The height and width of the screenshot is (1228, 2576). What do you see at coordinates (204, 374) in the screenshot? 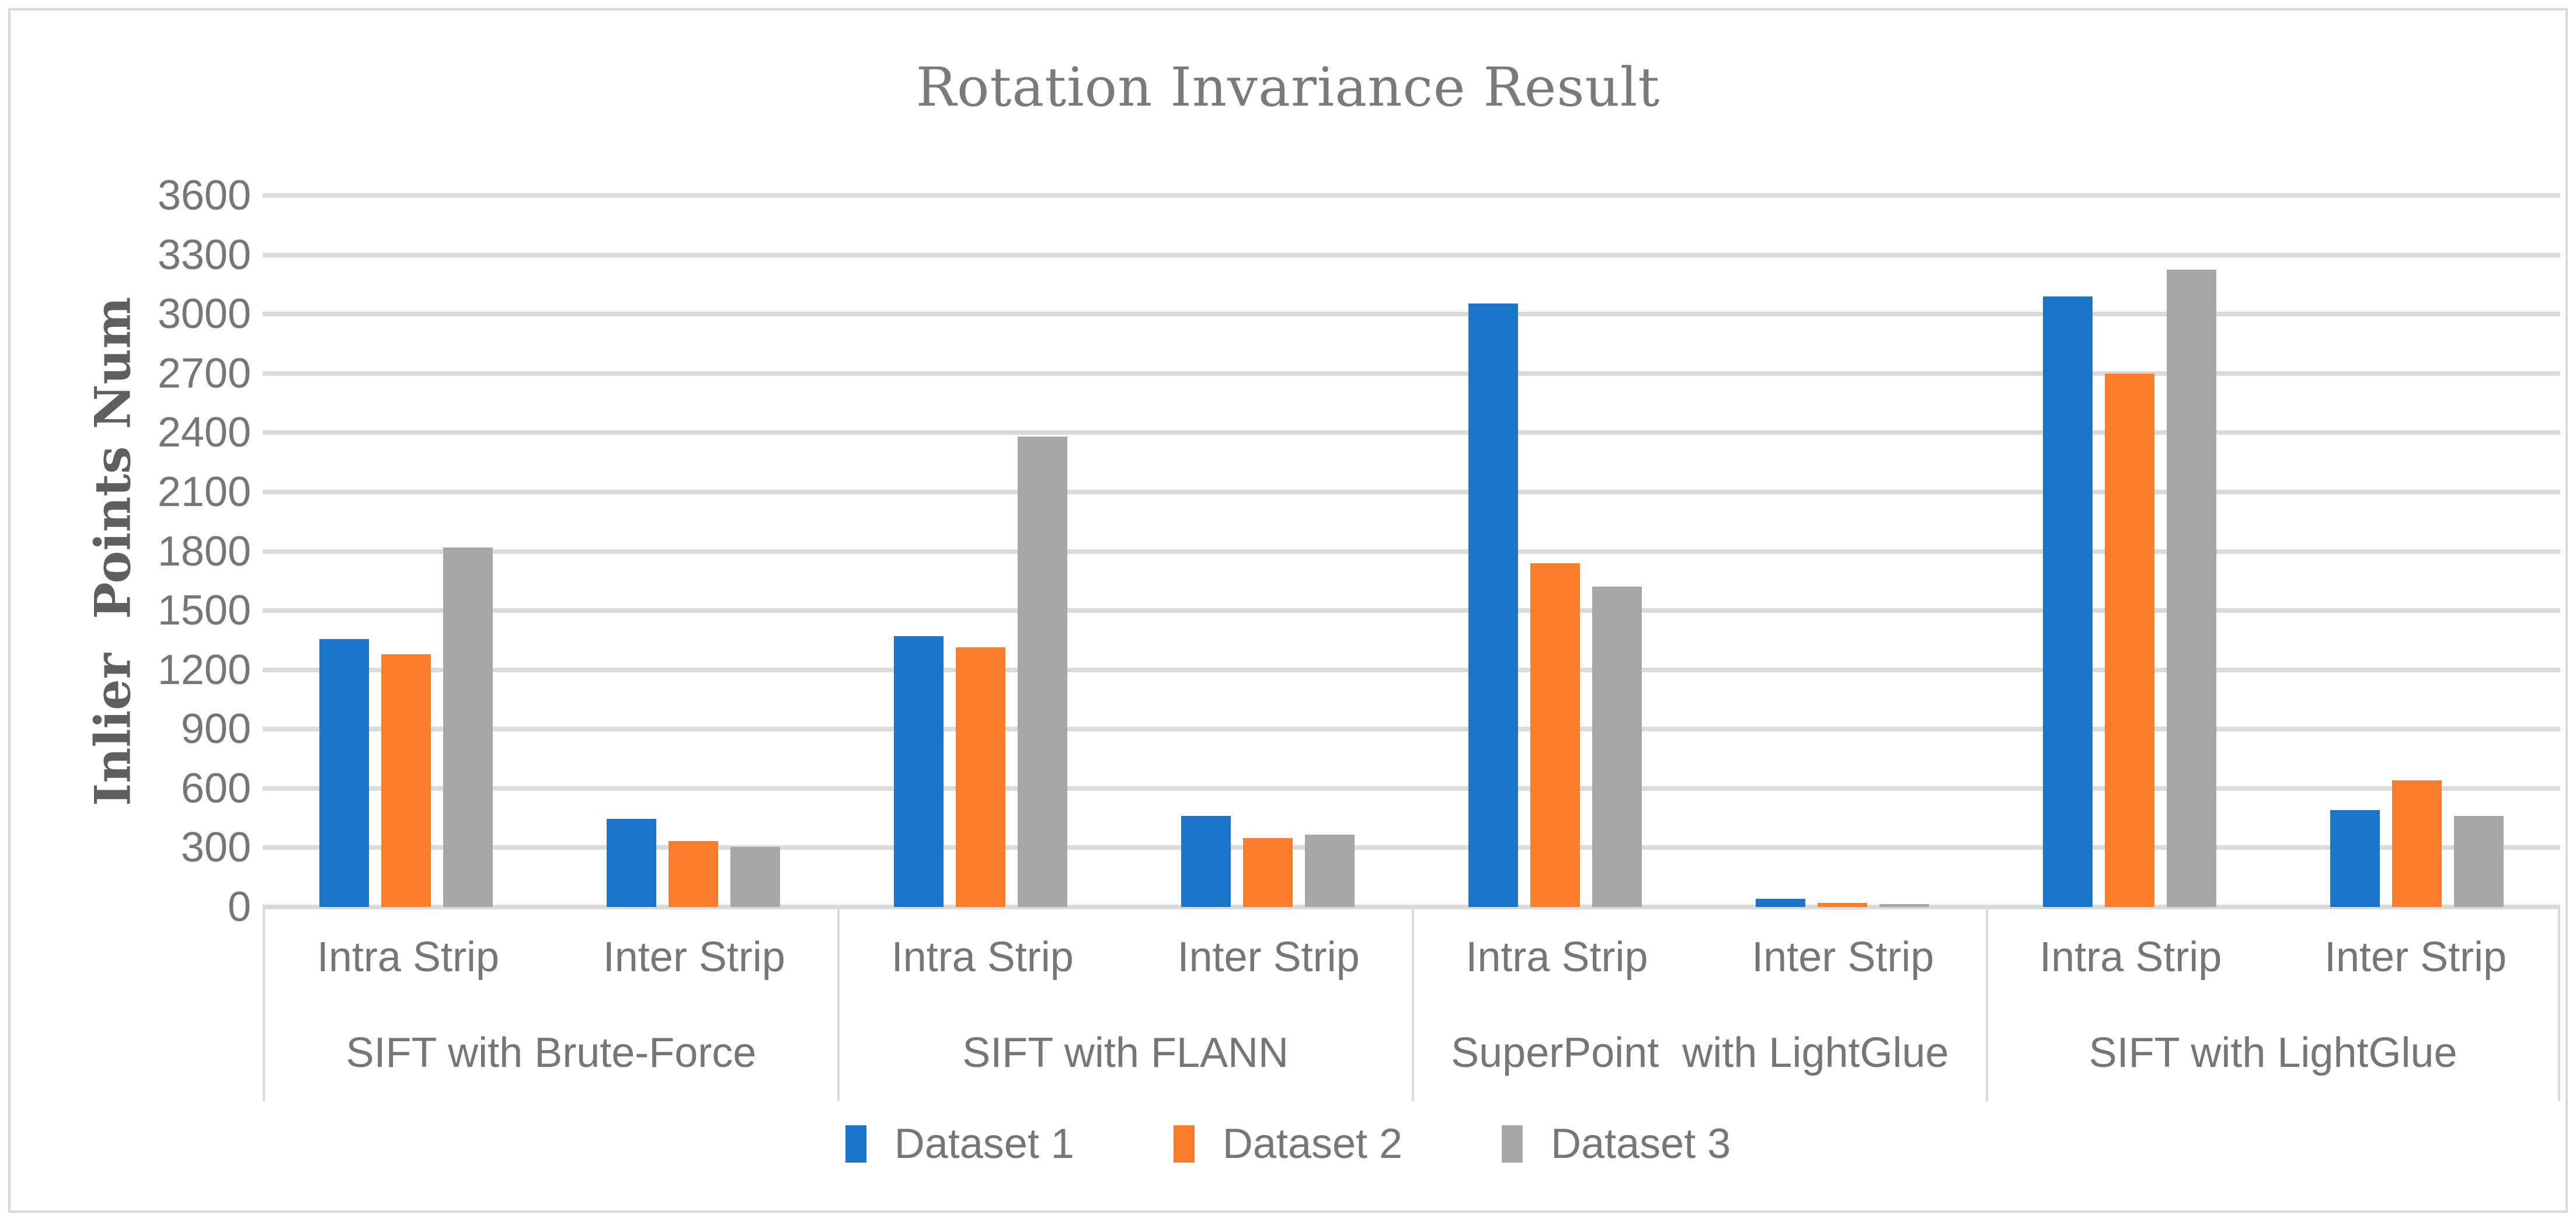
I see `y-tick-label: 2700` at bounding box center [204, 374].